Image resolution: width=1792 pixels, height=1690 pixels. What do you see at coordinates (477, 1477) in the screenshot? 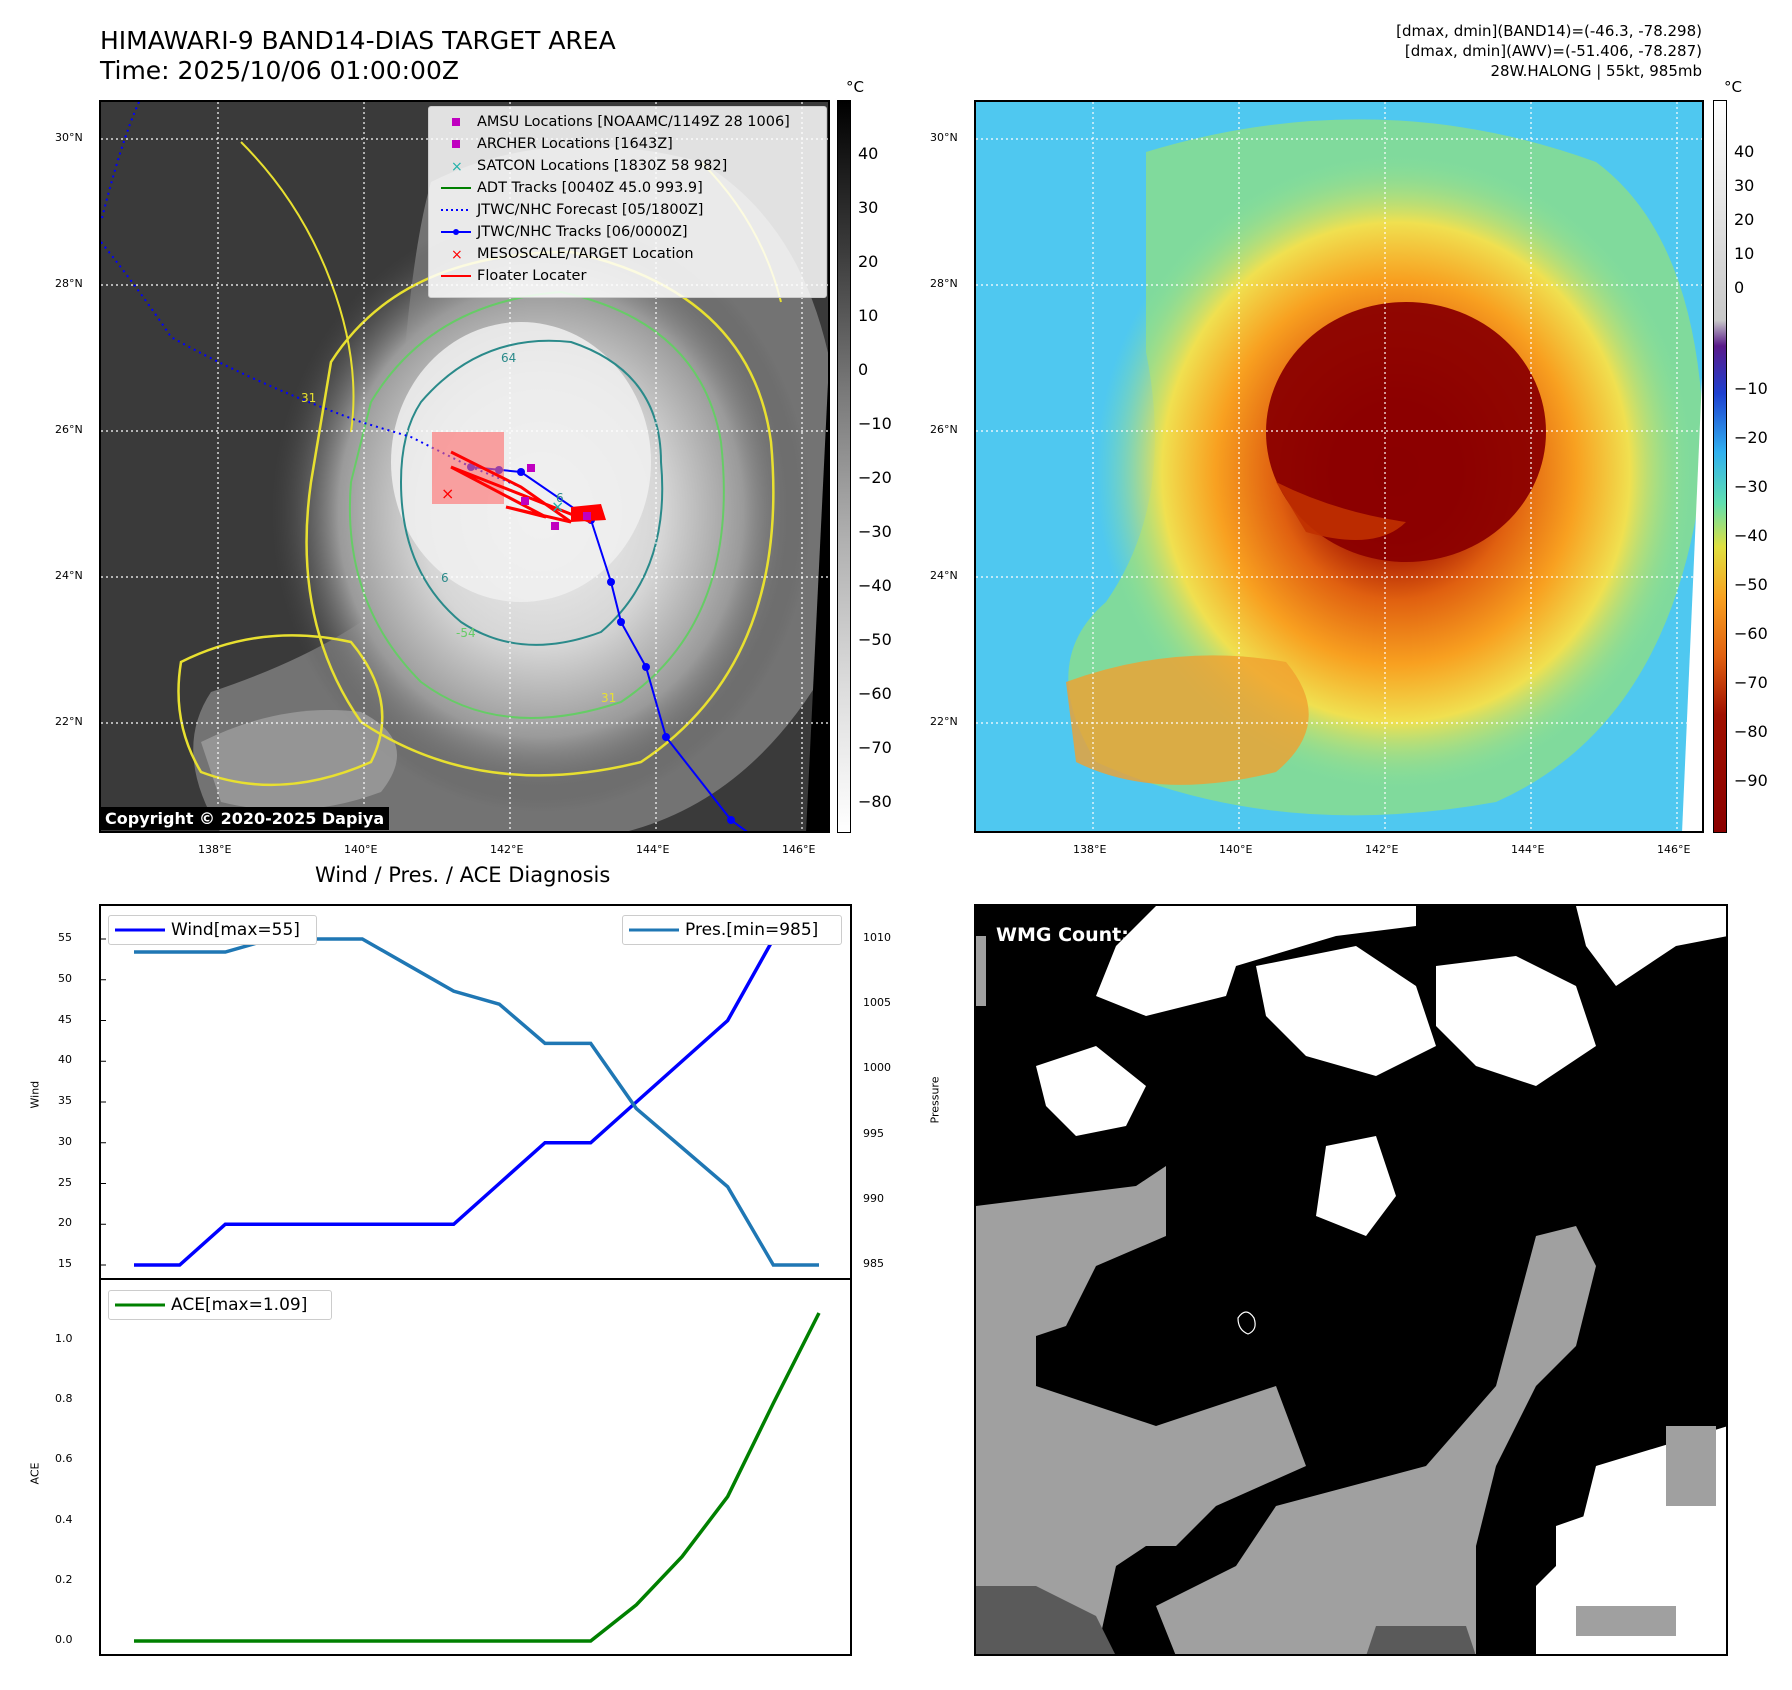
I see `ace-series-line` at bounding box center [477, 1477].